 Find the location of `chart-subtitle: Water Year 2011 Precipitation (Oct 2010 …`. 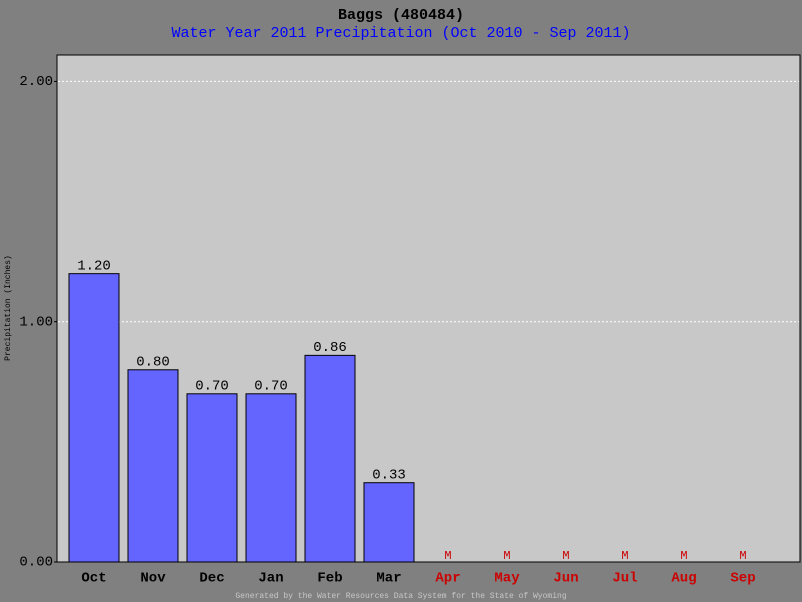

chart-subtitle: Water Year 2011 Precipitation (Oct 2010 … is located at coordinates (400, 33).